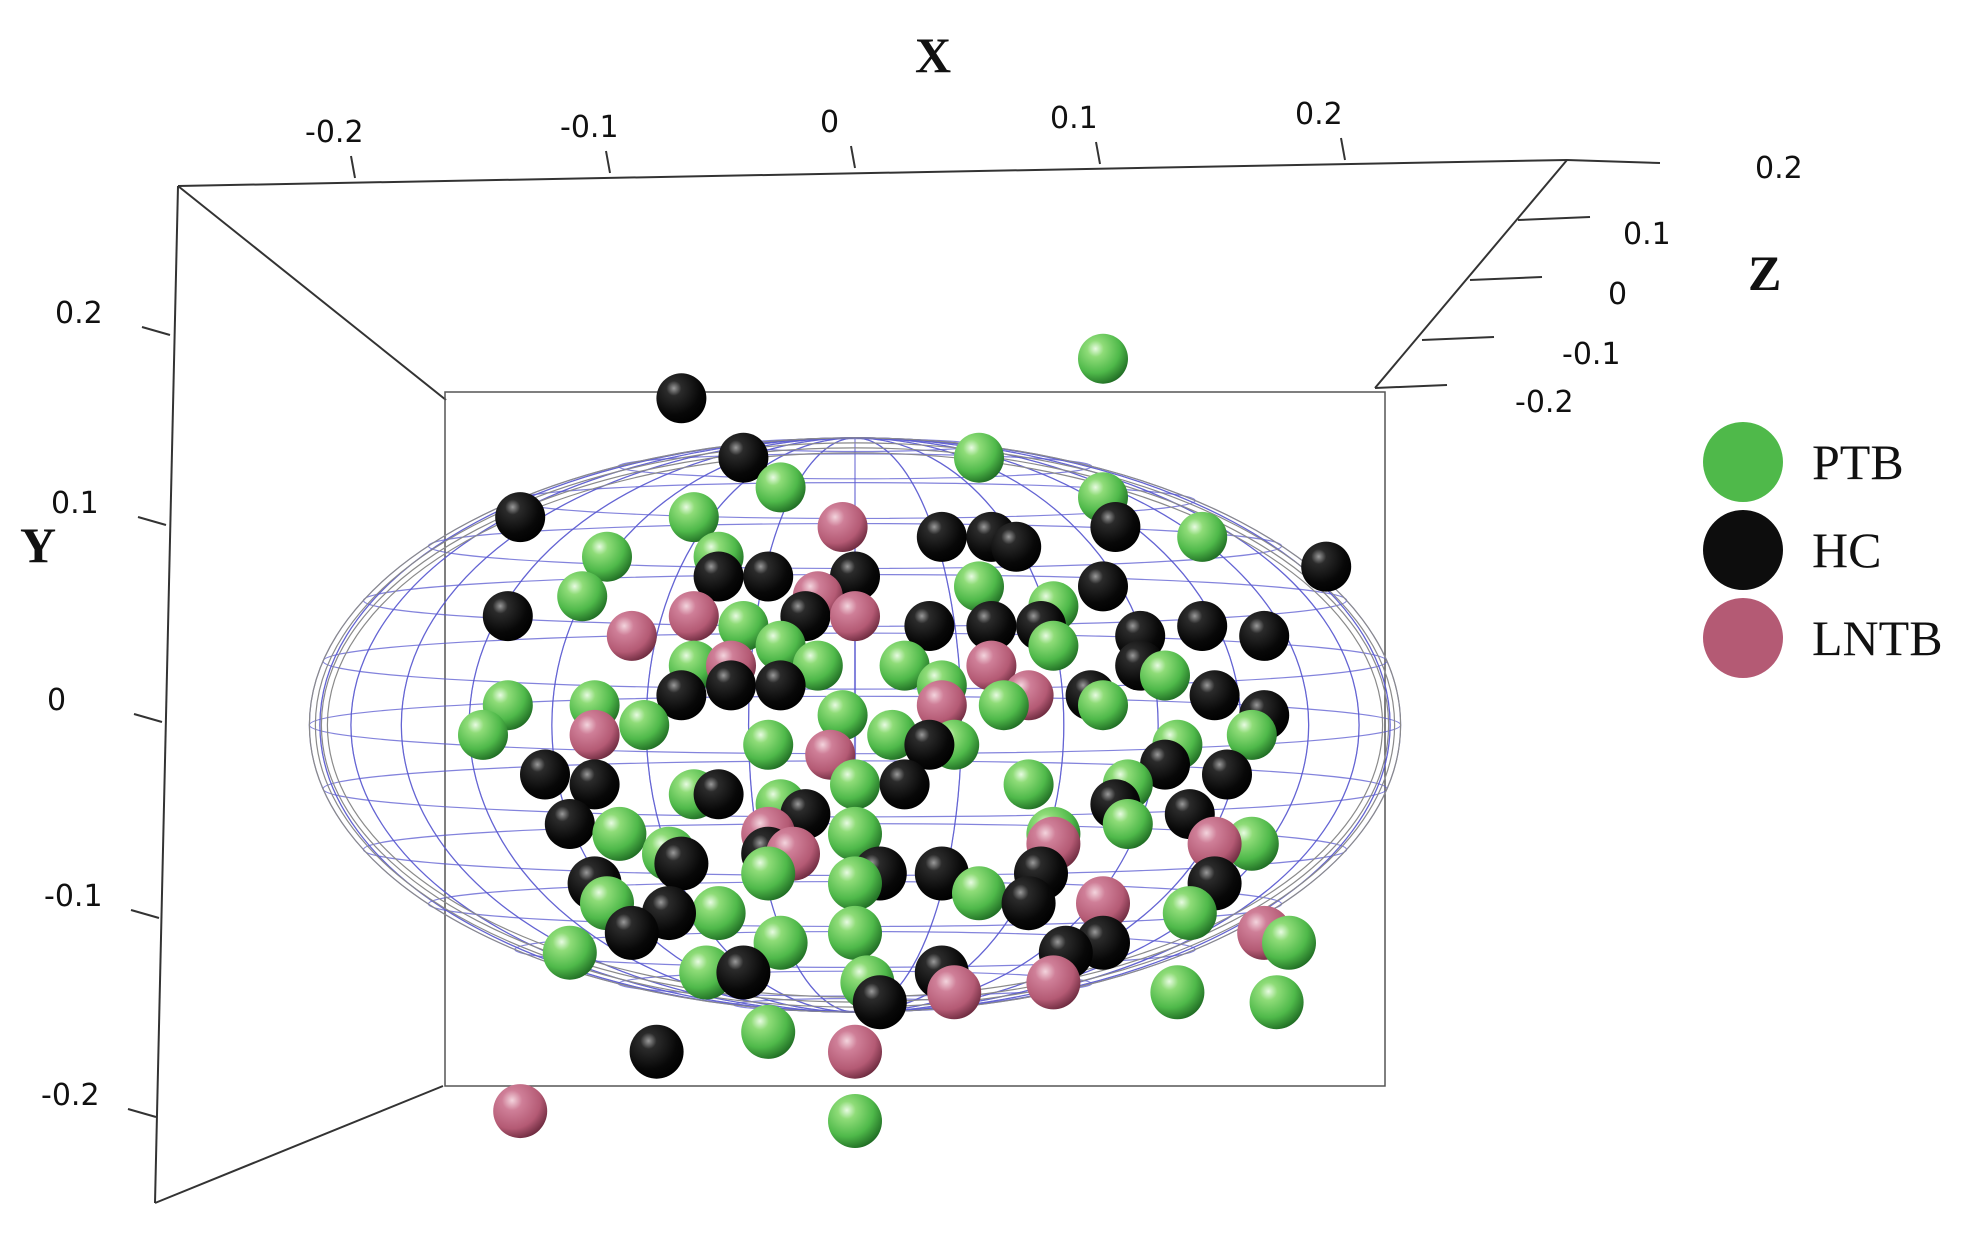 This screenshot has width=1986, height=1257. I want to click on legend-label-ptb: PTB, so click(1858, 462).